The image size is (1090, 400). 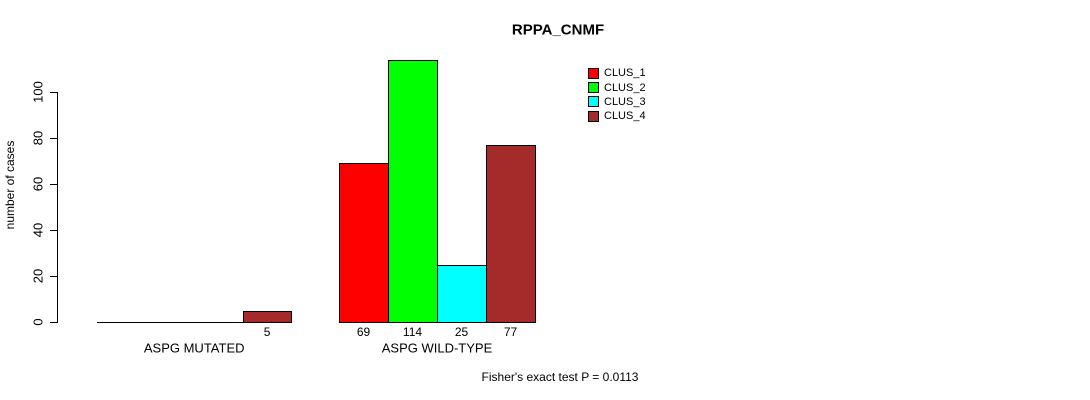 I want to click on y-axis-tick-label: 100, so click(x=38, y=92).